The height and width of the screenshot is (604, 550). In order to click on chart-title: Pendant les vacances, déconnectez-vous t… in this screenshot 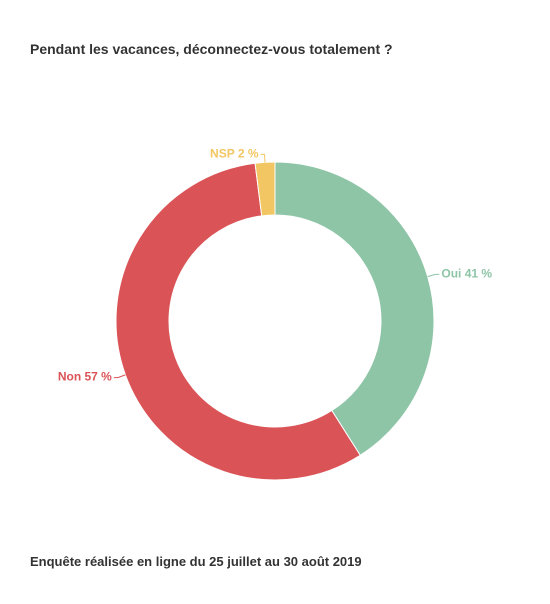, I will do `click(211, 49)`.